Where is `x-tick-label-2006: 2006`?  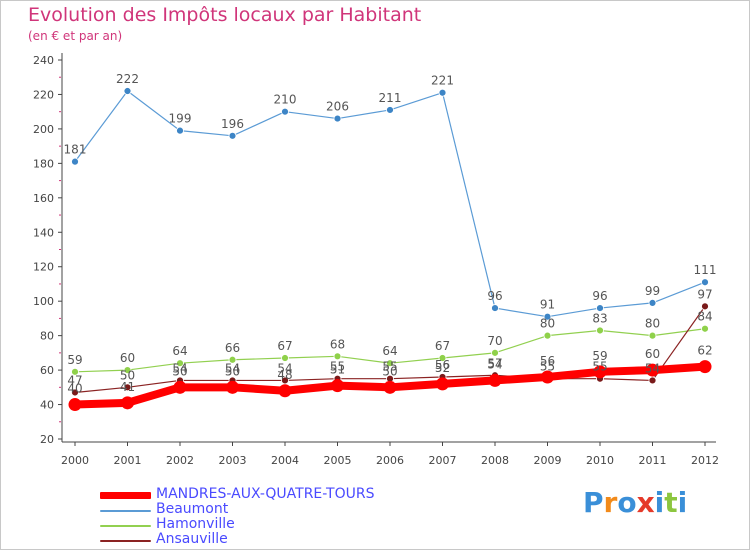
x-tick-label-2006: 2006 is located at coordinates (390, 460).